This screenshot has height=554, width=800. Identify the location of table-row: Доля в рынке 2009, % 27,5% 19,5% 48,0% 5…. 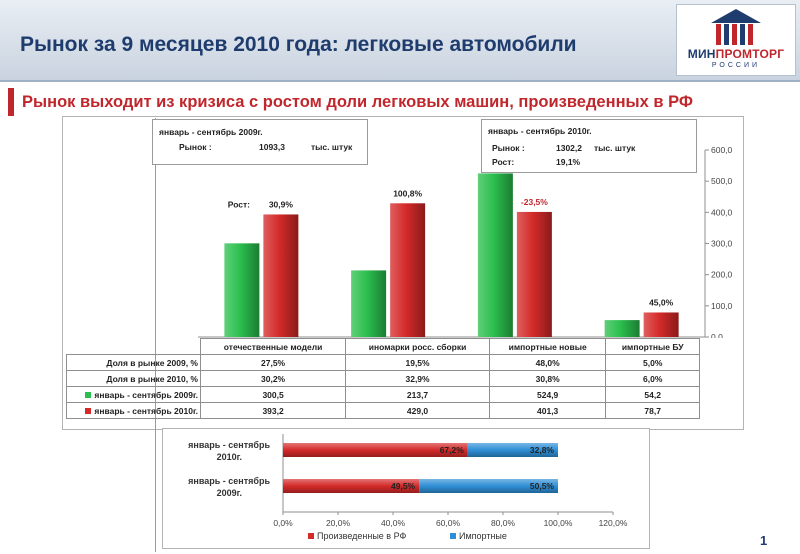
(383, 362).